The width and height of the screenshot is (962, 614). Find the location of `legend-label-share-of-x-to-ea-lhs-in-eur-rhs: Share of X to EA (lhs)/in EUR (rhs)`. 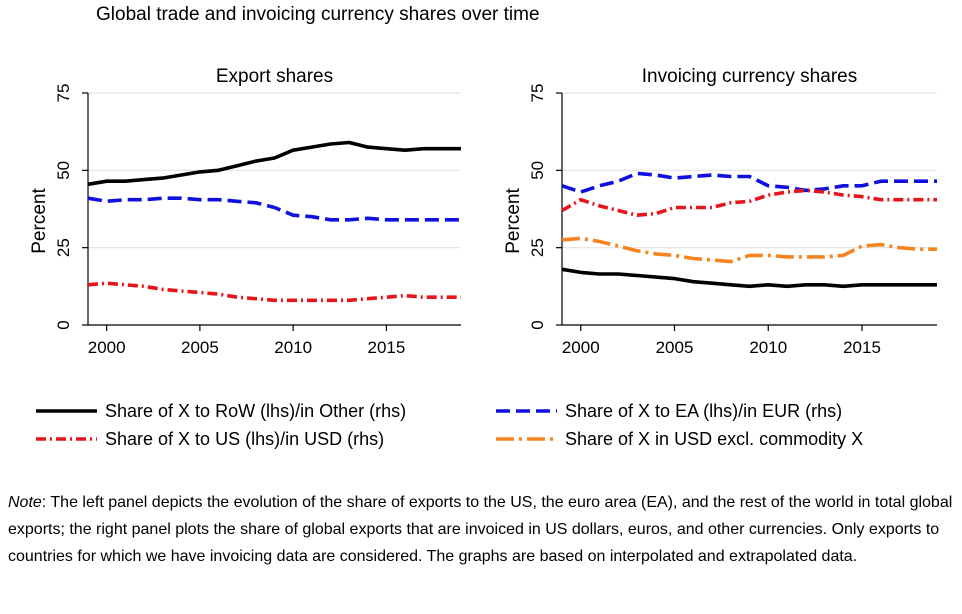

legend-label-share-of-x-to-ea-lhs-in-eur-rhs: Share of X to EA (lhs)/in EUR (rhs) is located at coordinates (703, 411).